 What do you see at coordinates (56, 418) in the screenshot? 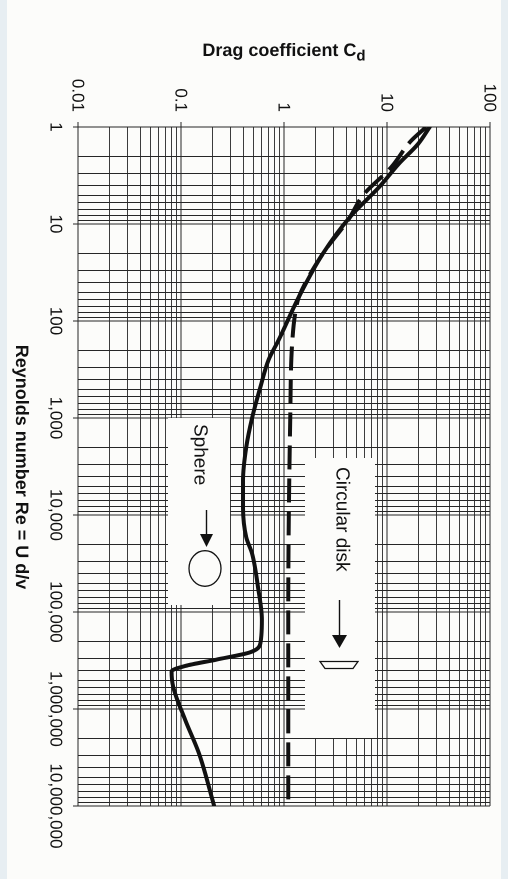
I see `y-tick-label: 1,000` at bounding box center [56, 418].